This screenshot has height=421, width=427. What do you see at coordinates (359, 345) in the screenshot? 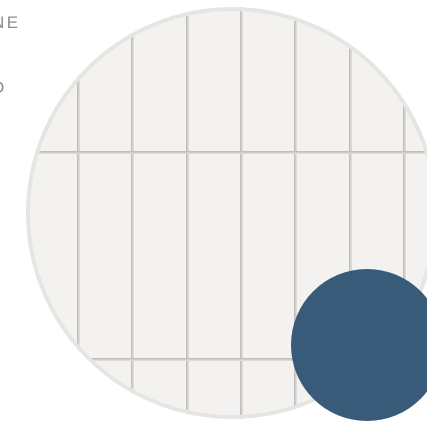
I see `color-dot` at bounding box center [359, 345].